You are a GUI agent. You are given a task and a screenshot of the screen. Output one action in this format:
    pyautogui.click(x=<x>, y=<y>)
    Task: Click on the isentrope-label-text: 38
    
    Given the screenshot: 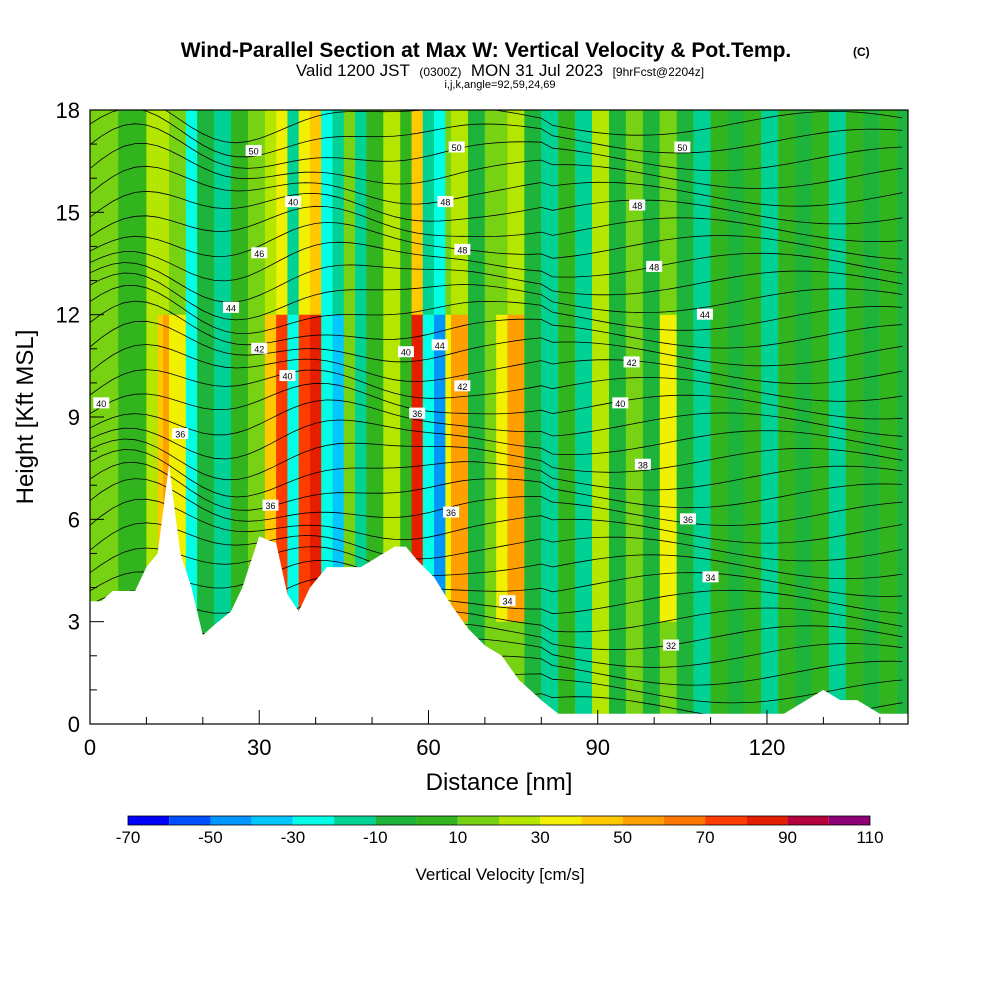 What is the action you would take?
    pyautogui.click(x=643, y=465)
    